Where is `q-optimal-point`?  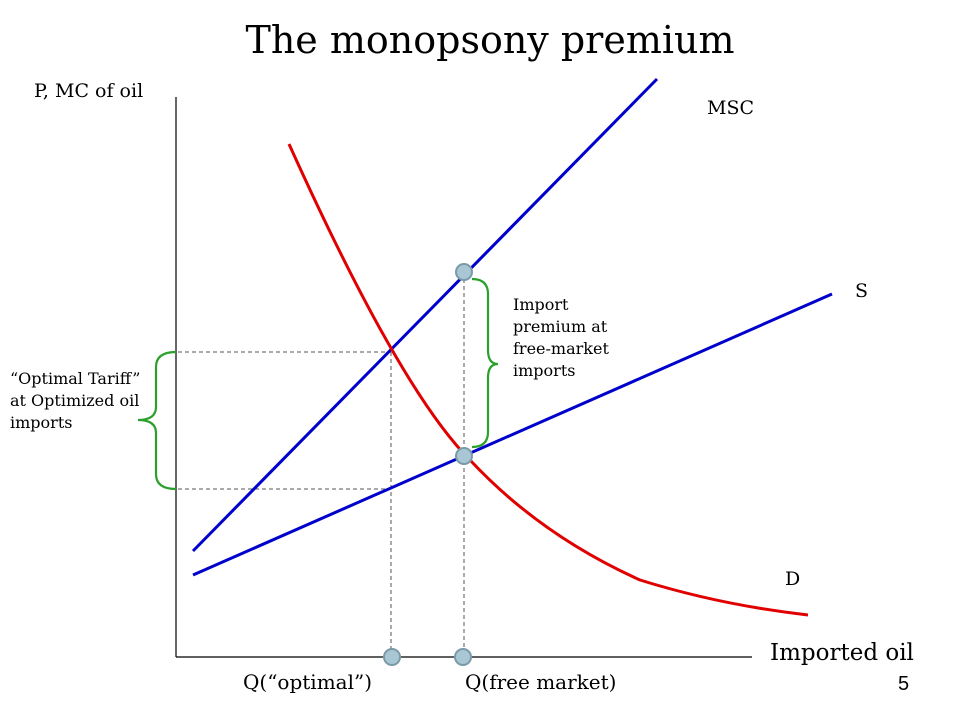 q-optimal-point is located at coordinates (392, 657).